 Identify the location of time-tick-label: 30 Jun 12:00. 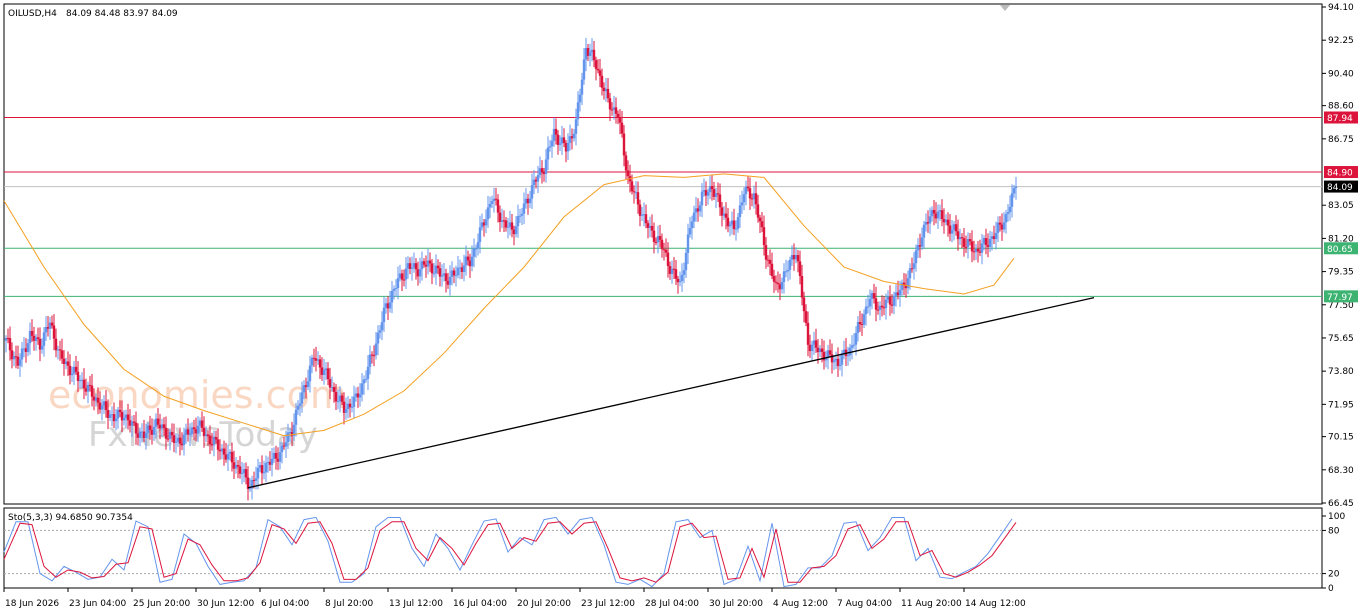
(225, 604).